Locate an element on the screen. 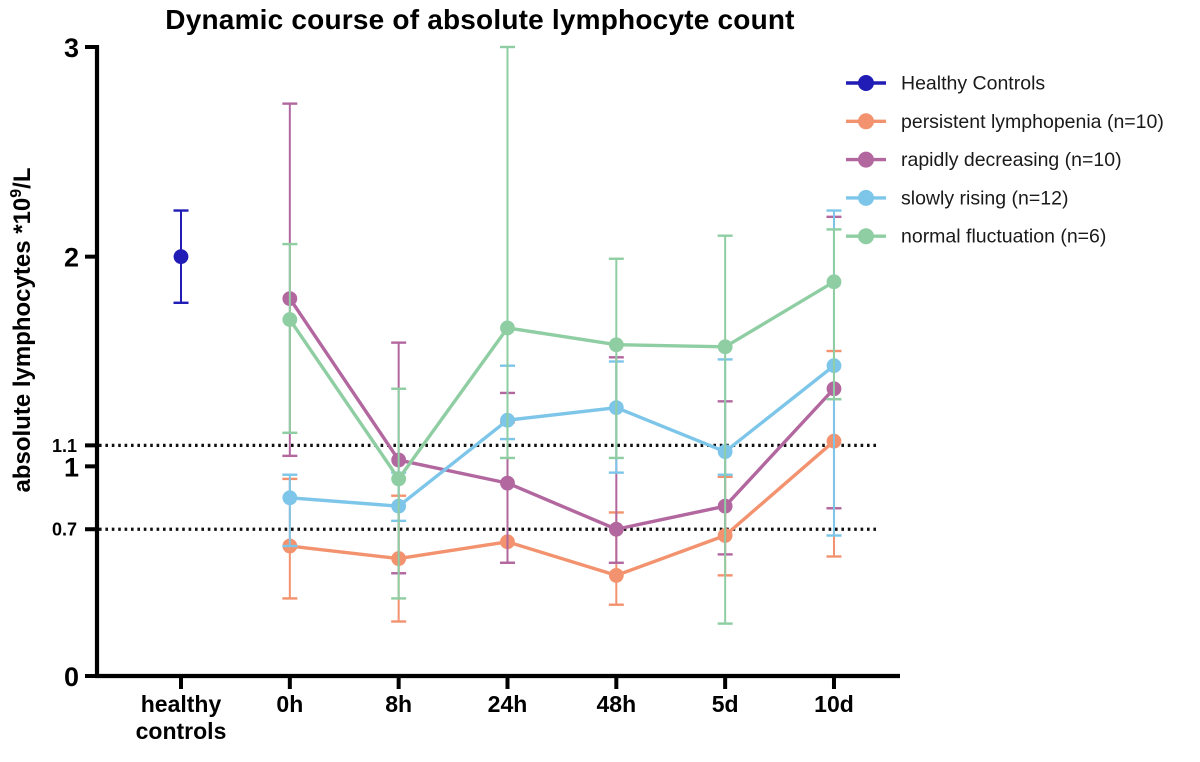 Image resolution: width=1200 pixels, height=762 pixels. legend-label: persistent lymphopenia (n=10) is located at coordinates (1032, 122).